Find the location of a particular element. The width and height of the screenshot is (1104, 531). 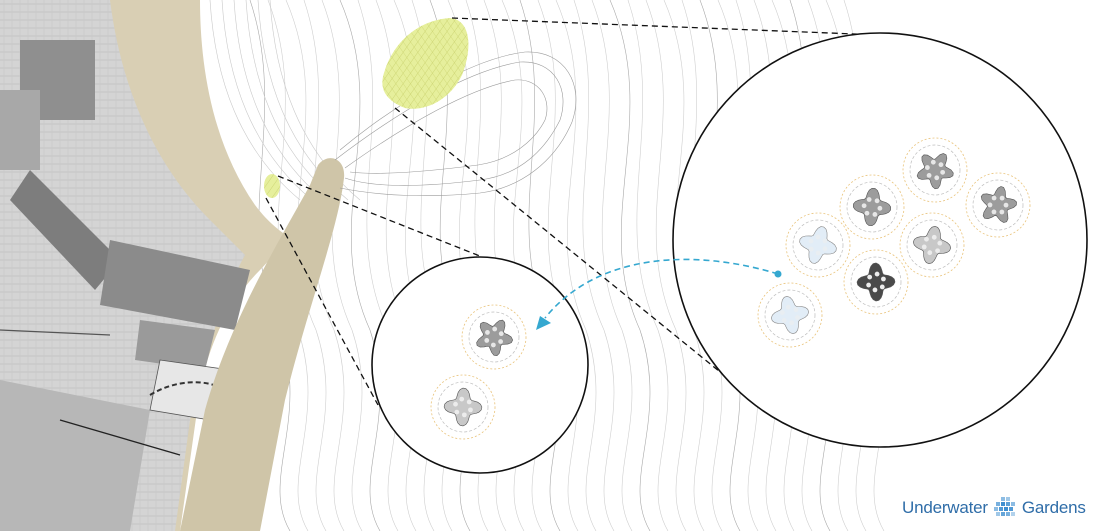

logo-word-left: Underwater is located at coordinates (945, 507).